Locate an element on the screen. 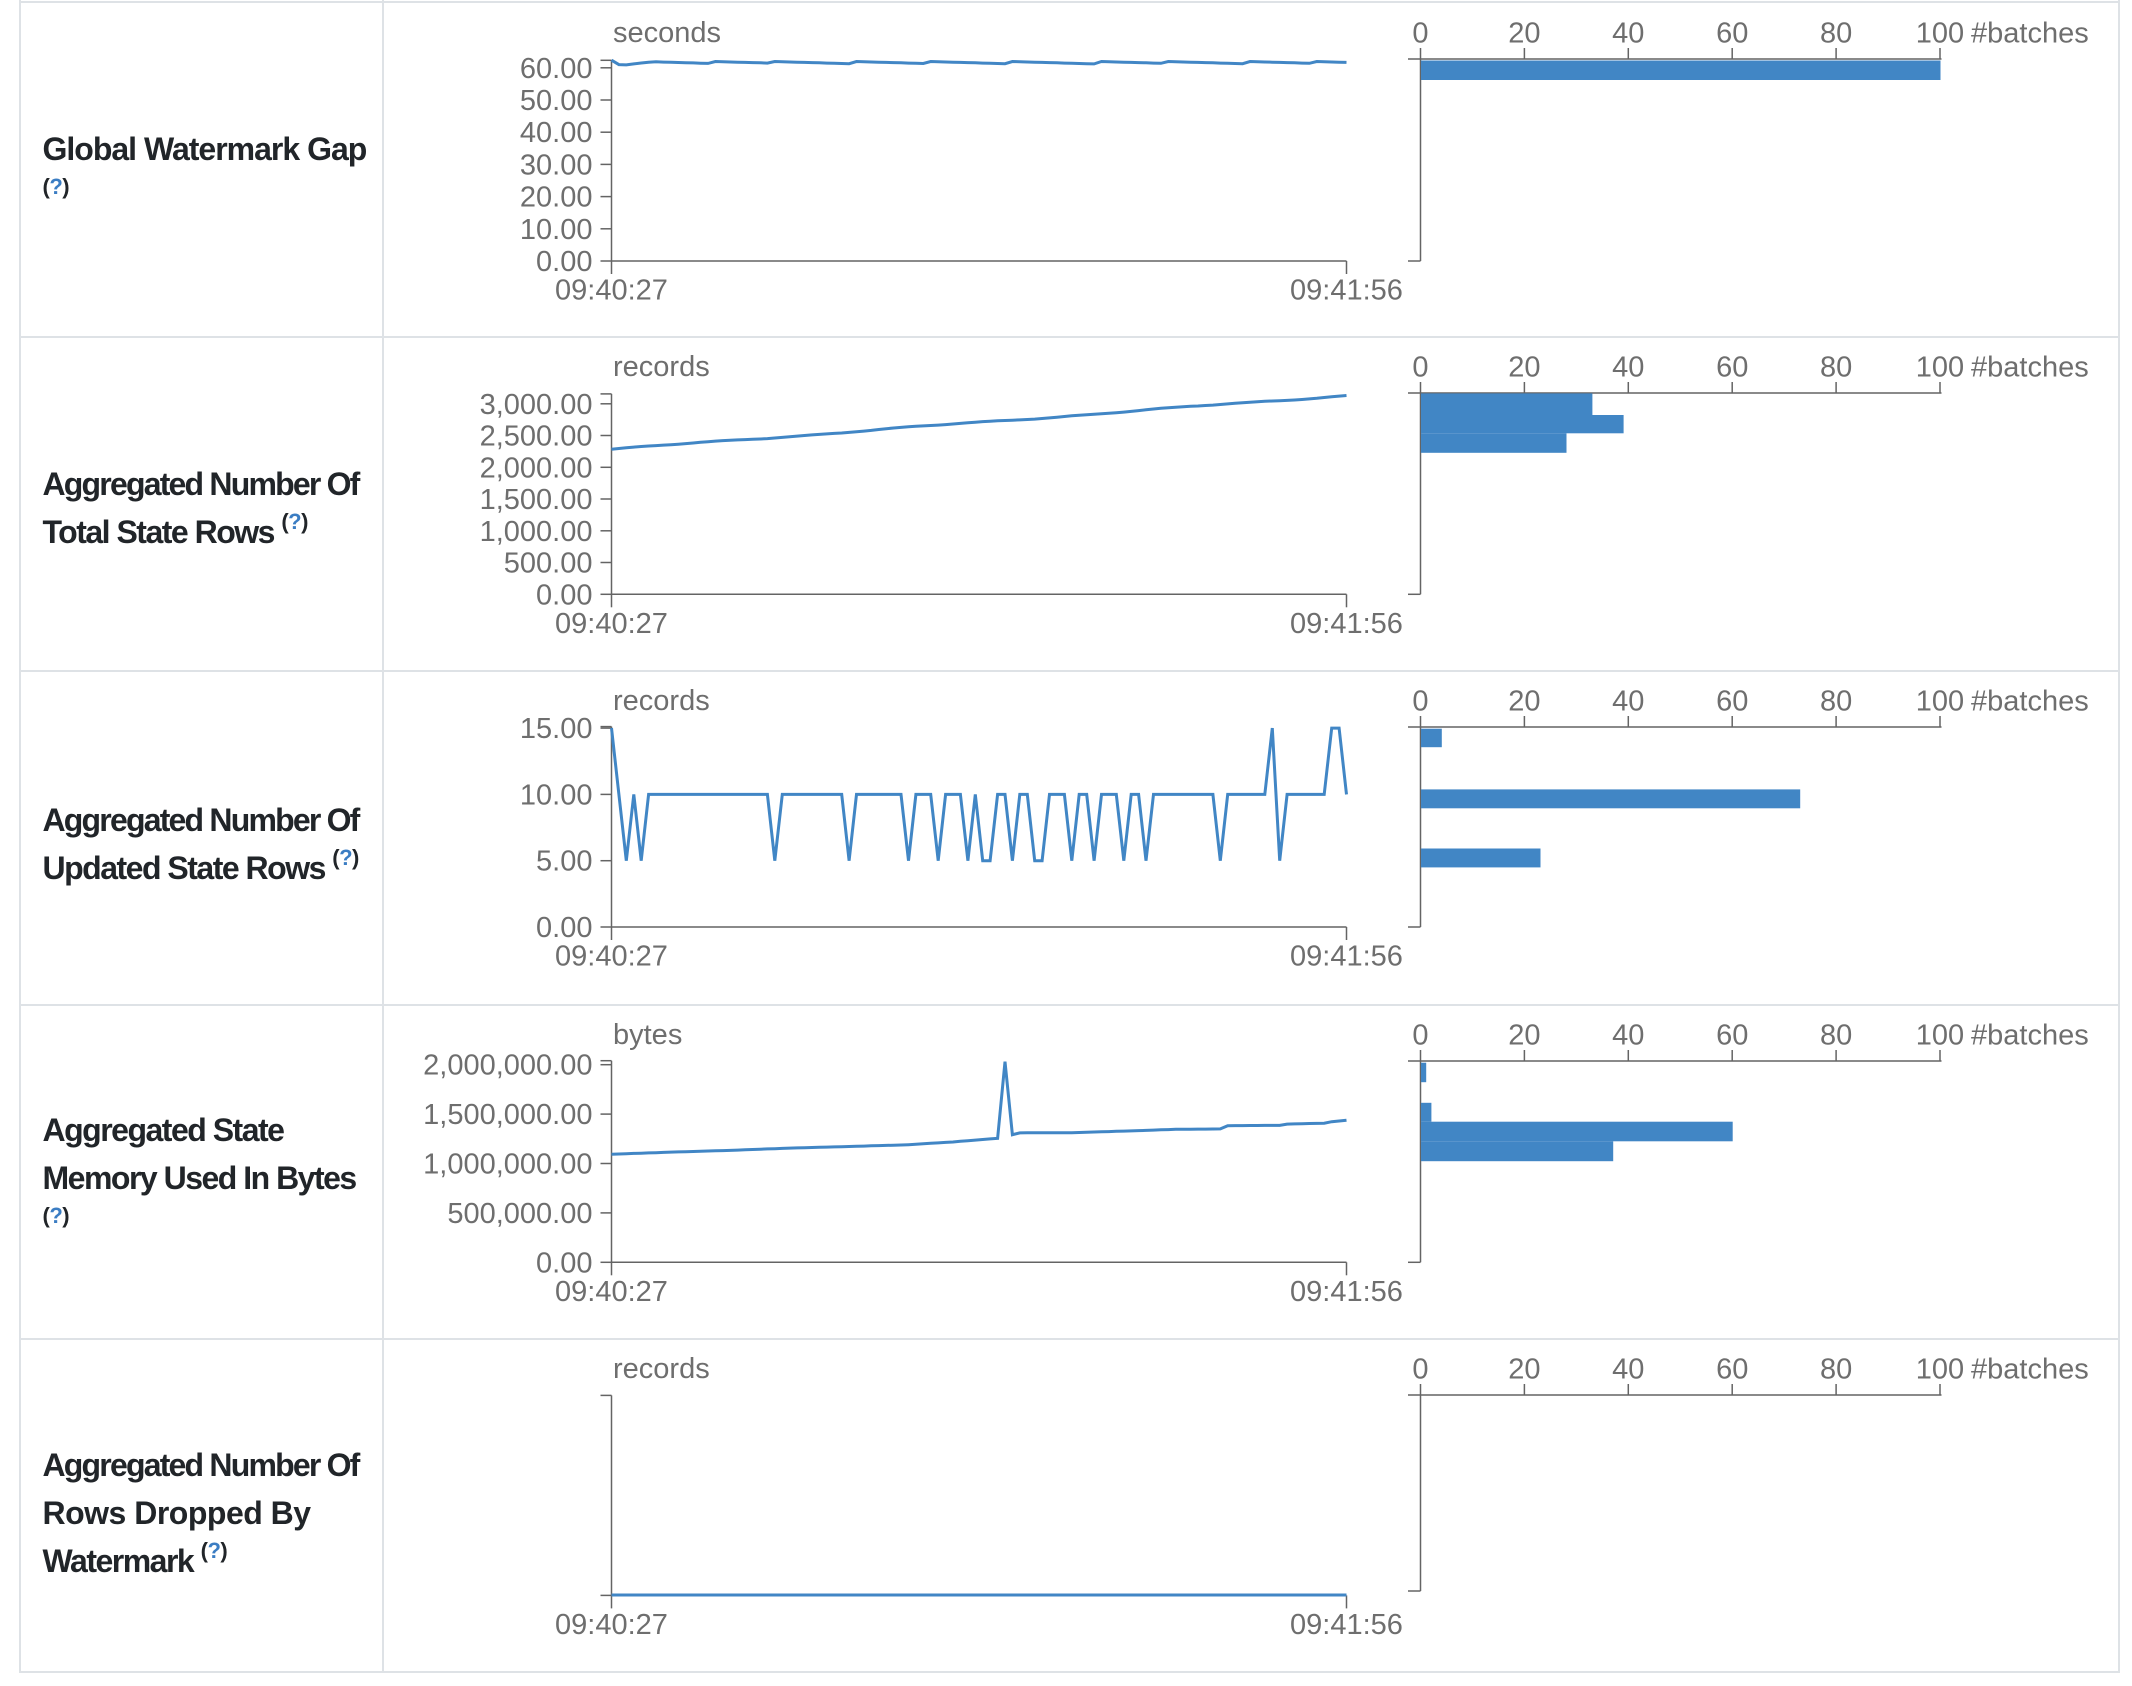 Image resolution: width=2132 pixels, height=1686 pixels. svg-text: 1,000,000.00 is located at coordinates (507, 1165).